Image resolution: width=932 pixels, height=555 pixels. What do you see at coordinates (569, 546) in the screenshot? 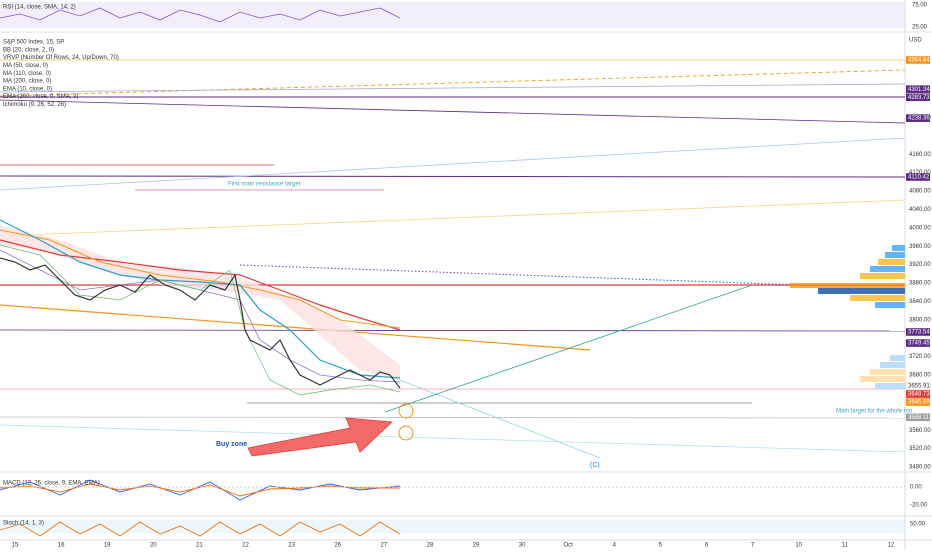
I see `date-label: Oct` at bounding box center [569, 546].